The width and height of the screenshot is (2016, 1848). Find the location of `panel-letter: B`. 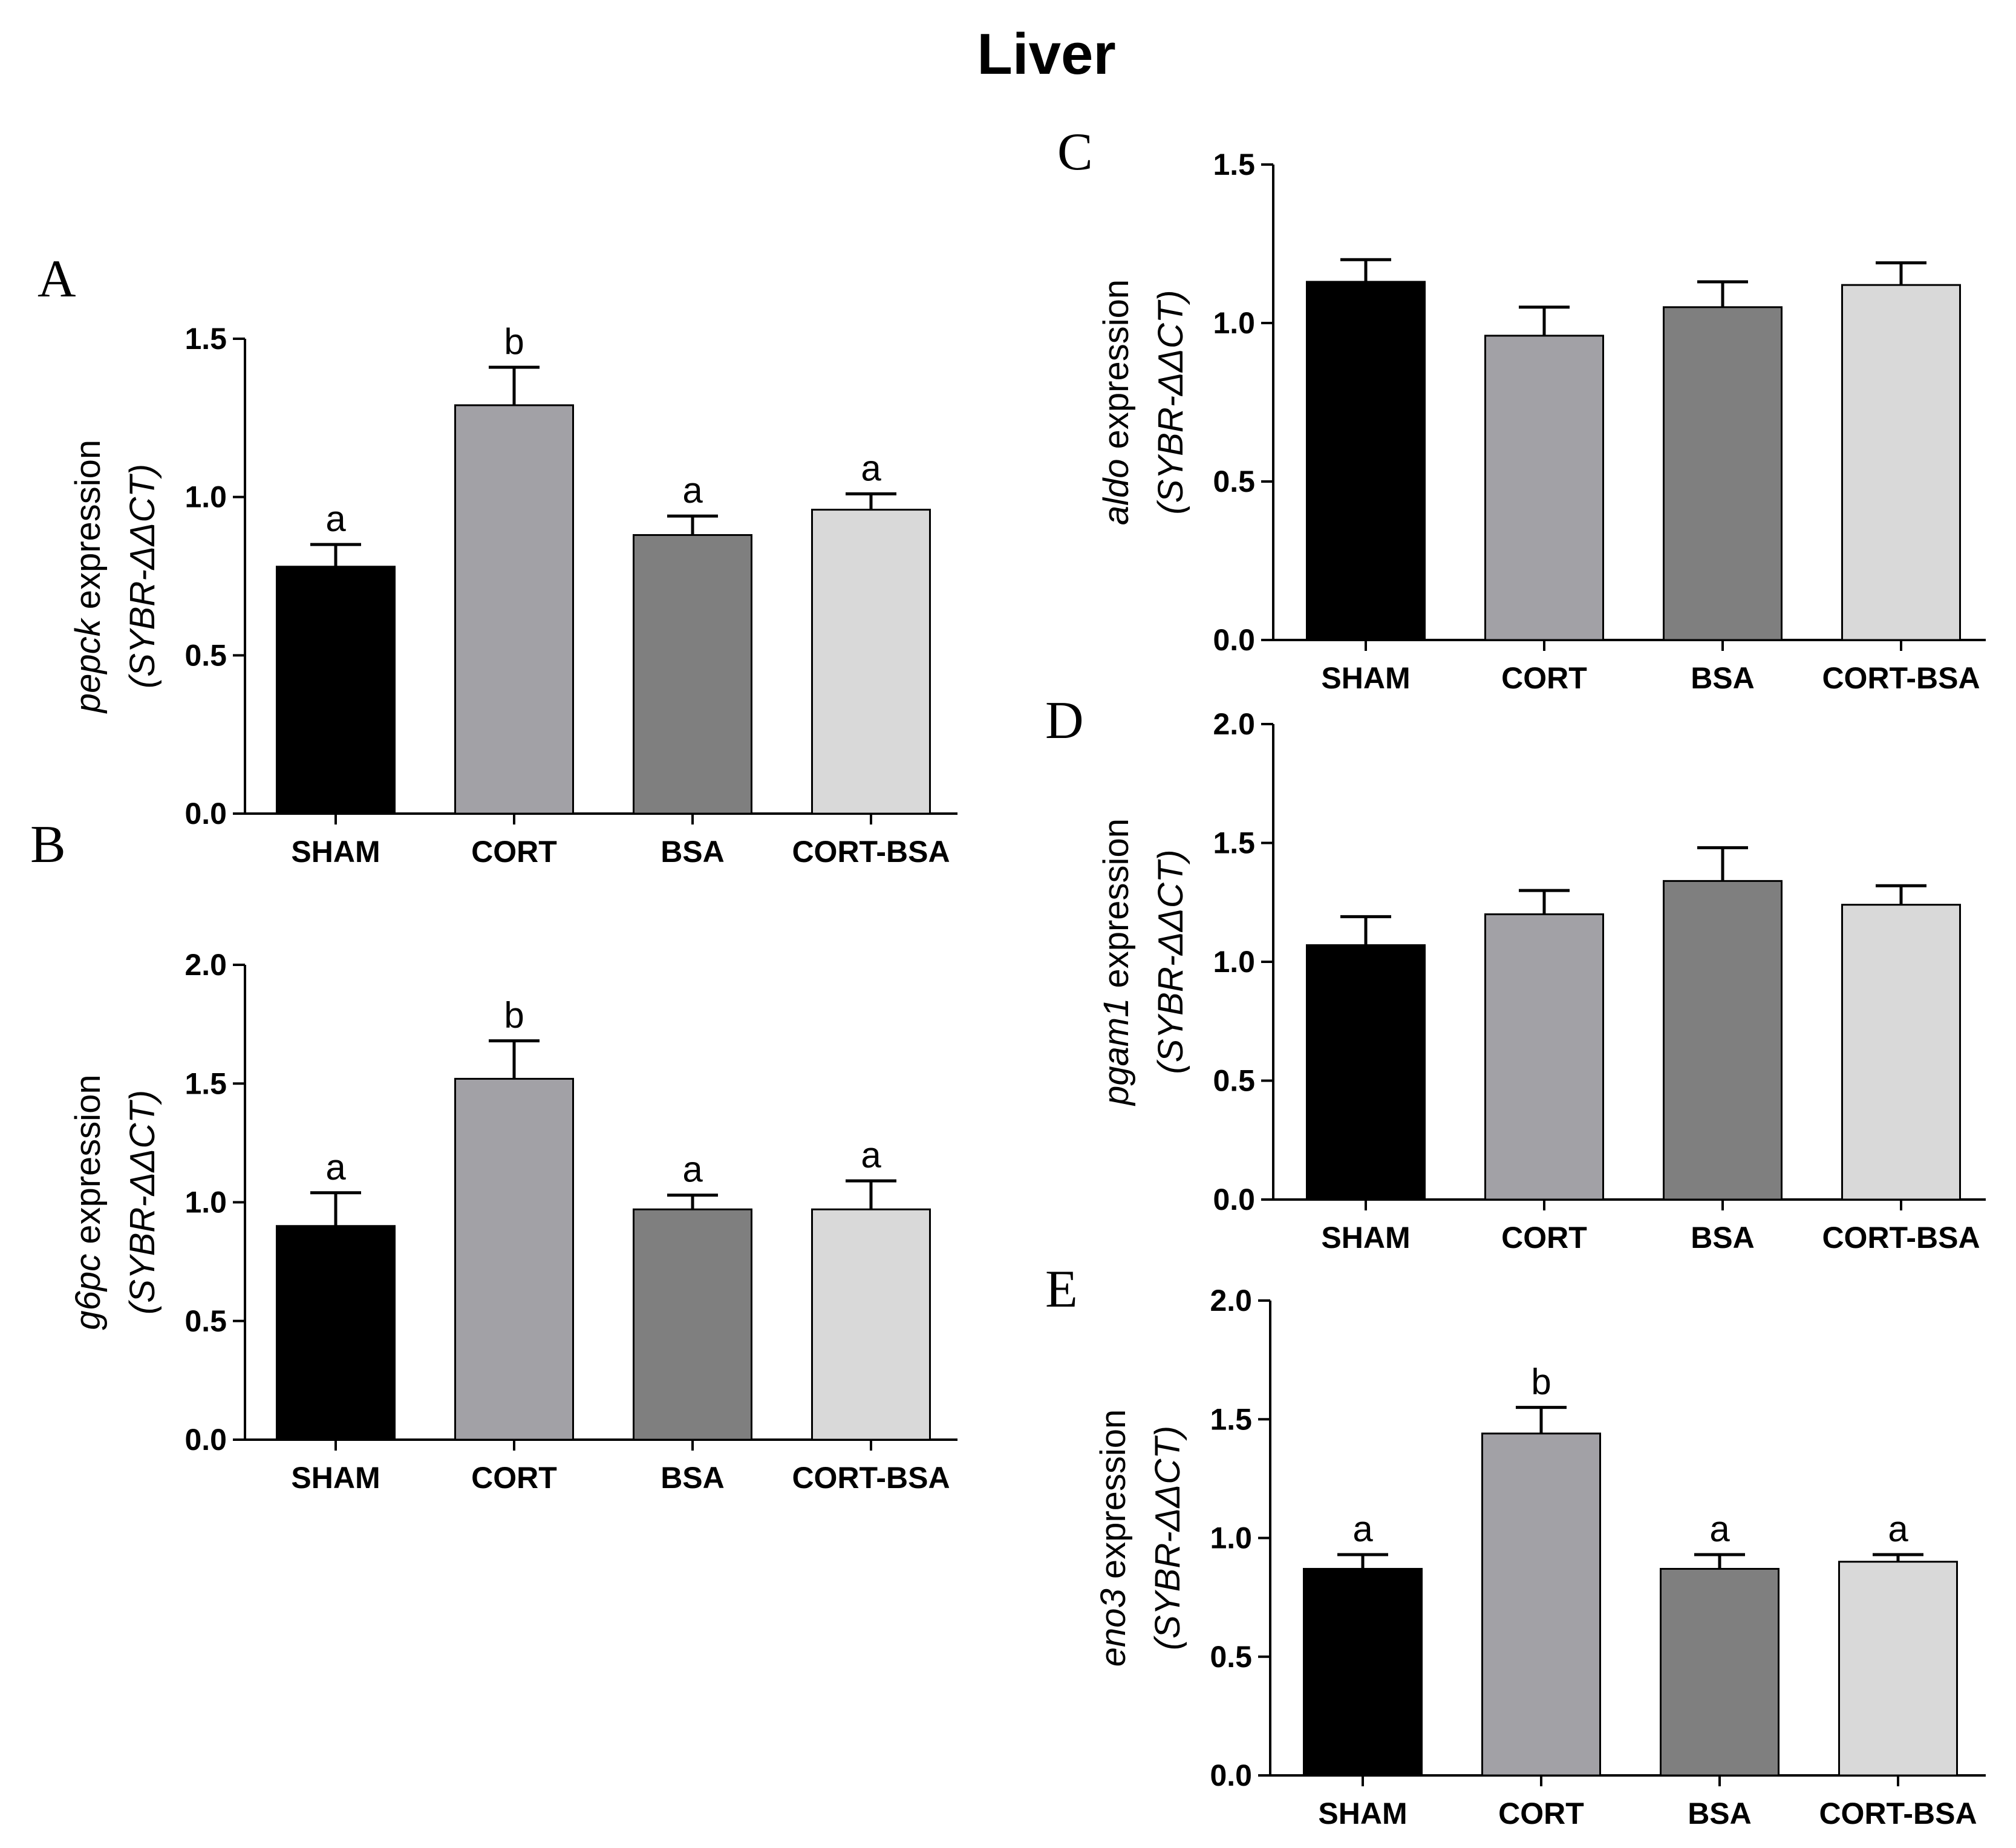

panel-letter: B is located at coordinates (48, 845).